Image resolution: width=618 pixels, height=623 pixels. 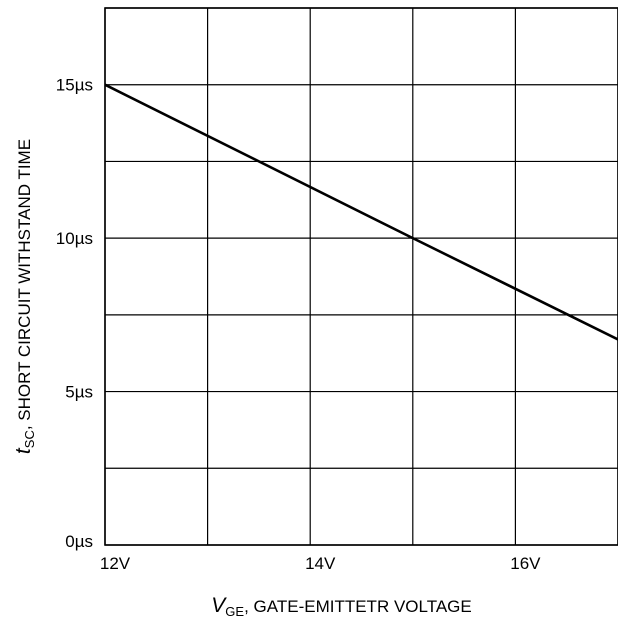 What do you see at coordinates (74, 85) in the screenshot?
I see `y-tick-label: 15µs` at bounding box center [74, 85].